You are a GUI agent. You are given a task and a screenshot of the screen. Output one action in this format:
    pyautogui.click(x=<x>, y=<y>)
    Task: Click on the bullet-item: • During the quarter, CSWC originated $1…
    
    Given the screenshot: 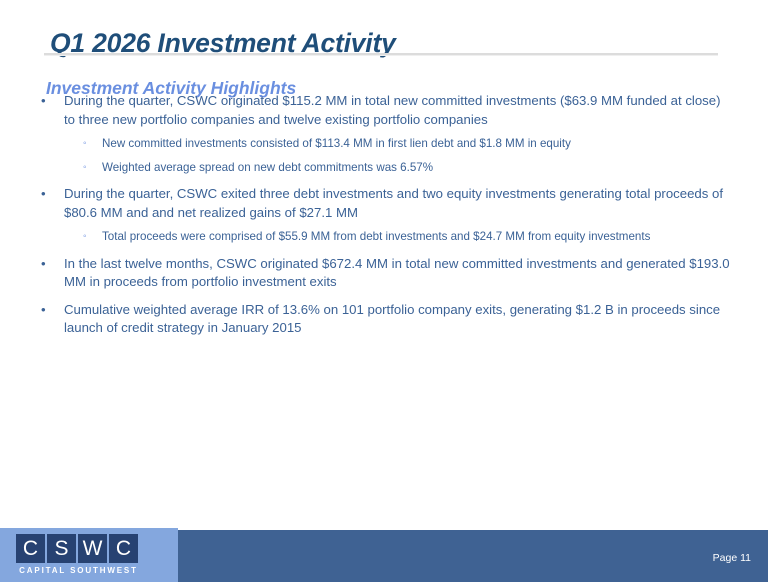 What is the action you would take?
    pyautogui.click(x=384, y=110)
    